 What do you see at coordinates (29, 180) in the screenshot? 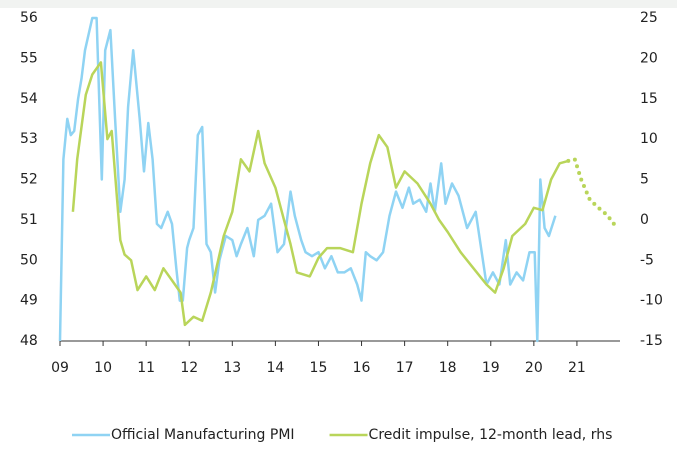
I see `y-tick-label: 52` at bounding box center [29, 180].